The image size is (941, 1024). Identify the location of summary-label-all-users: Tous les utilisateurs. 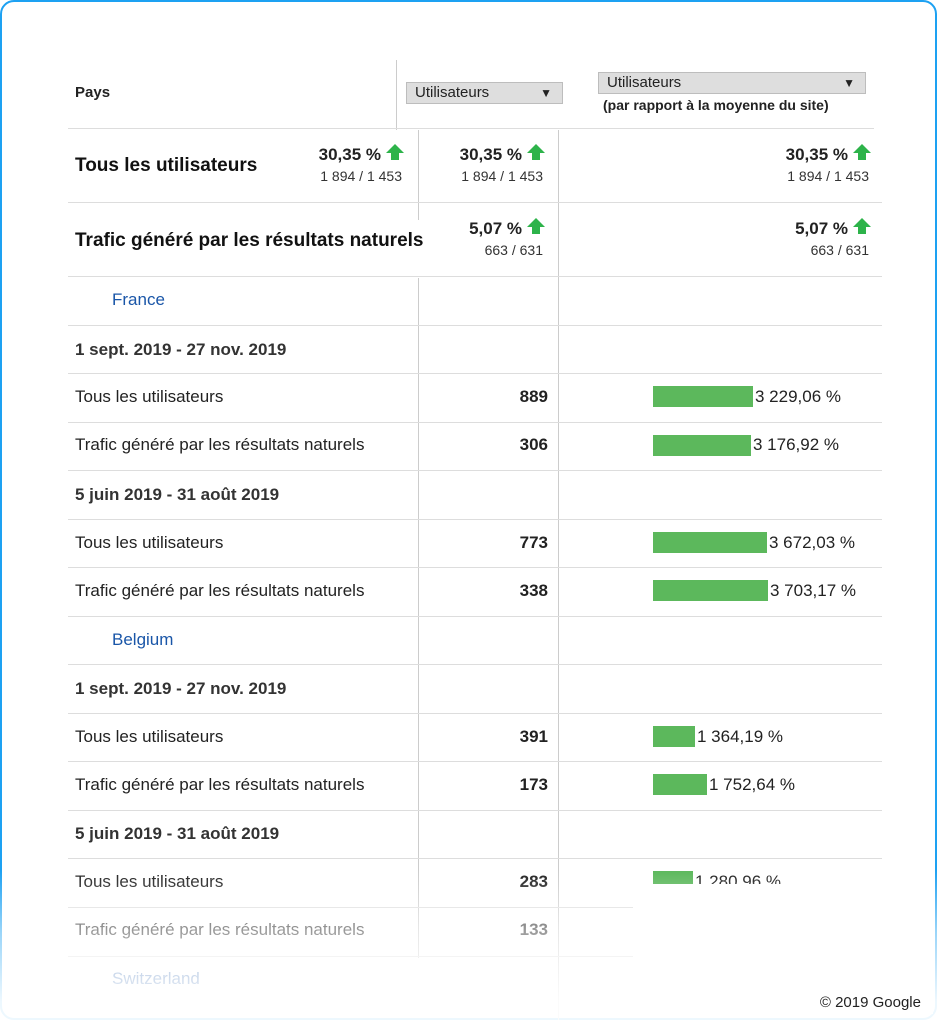
(166, 165).